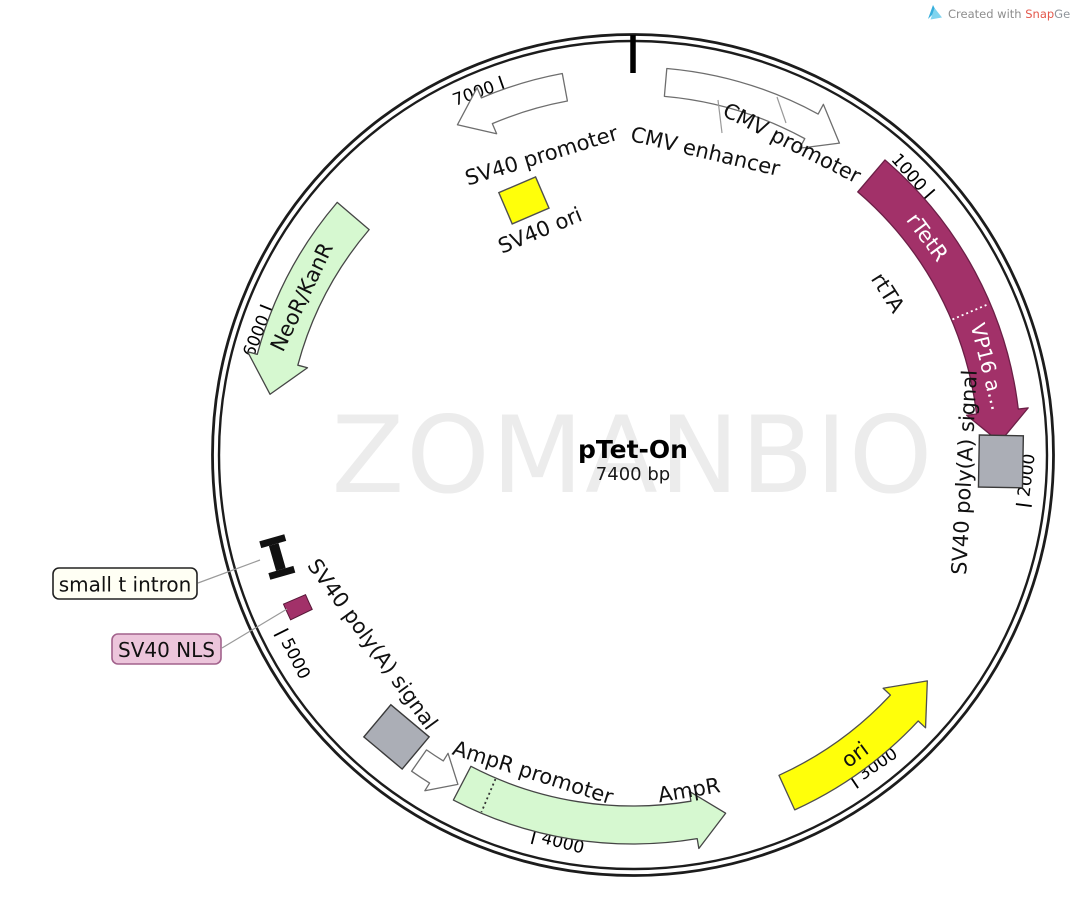 The height and width of the screenshot is (906, 1071). I want to click on feature-sv40-polya-signal-right-box, so click(1001, 461).